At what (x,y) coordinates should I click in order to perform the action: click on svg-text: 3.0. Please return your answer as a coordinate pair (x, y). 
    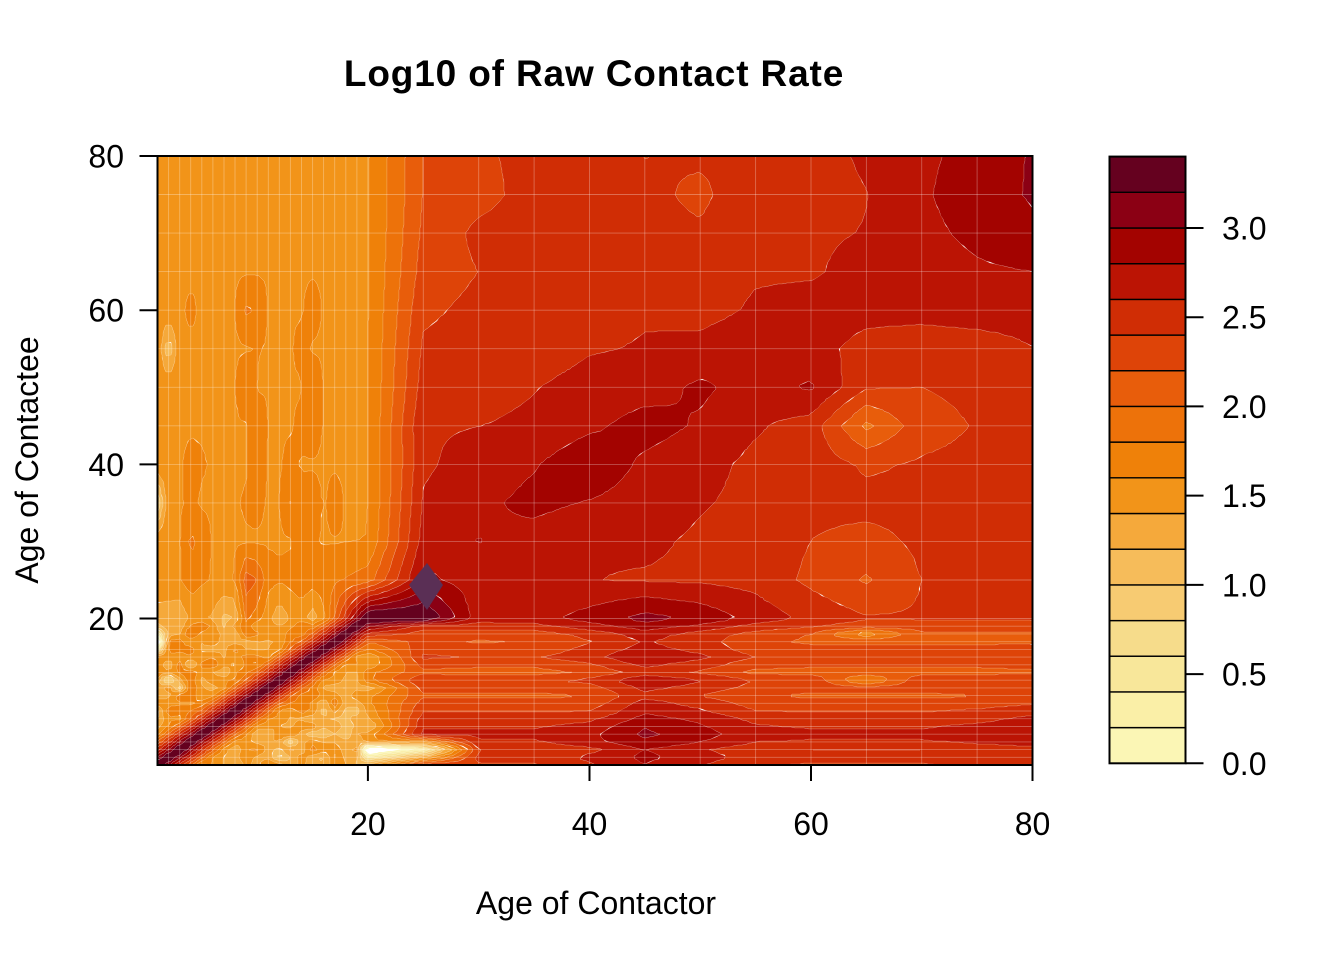
    Looking at the image, I should click on (1244, 229).